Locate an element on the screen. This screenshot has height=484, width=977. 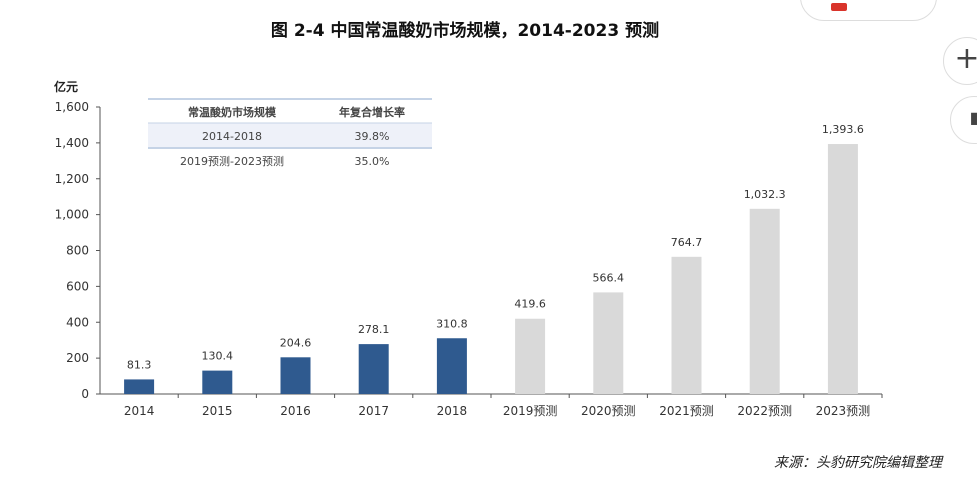
bar-2019预测 is located at coordinates (530, 356).